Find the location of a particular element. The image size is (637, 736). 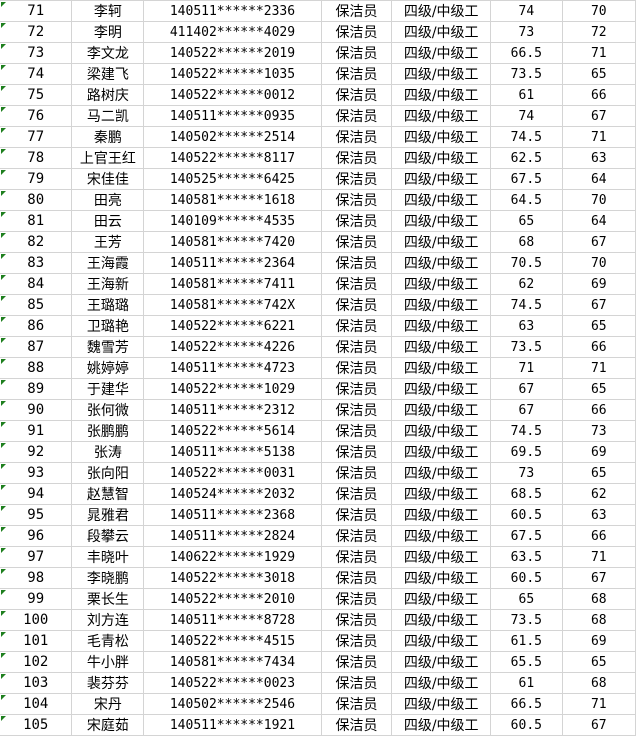

id-number-cell: 140522******1035 is located at coordinates (232, 74).